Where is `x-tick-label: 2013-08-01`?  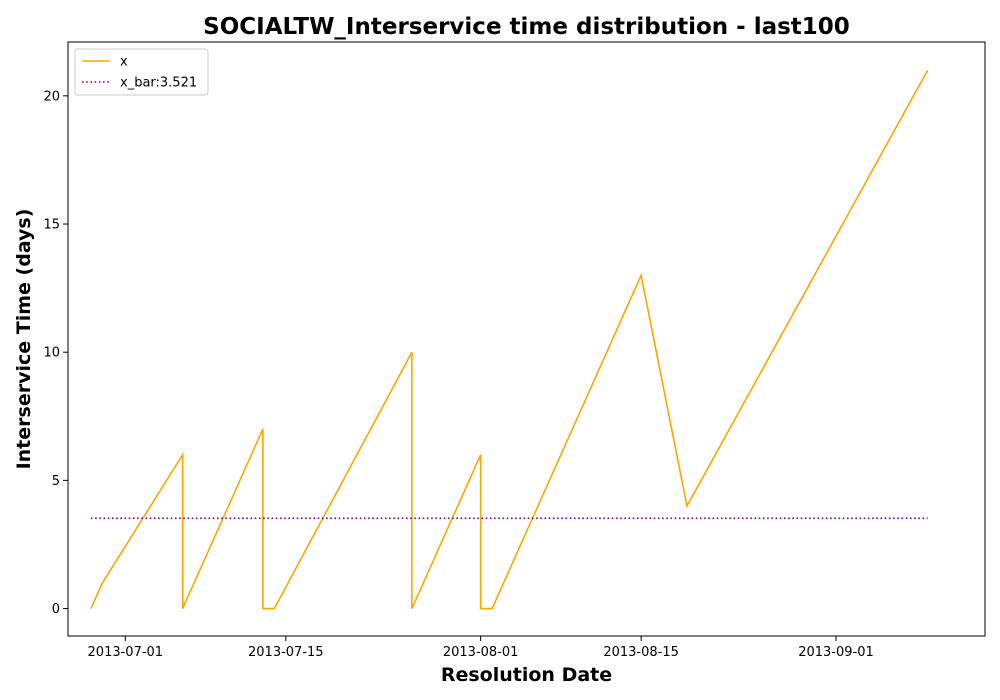 x-tick-label: 2013-08-01 is located at coordinates (481, 652).